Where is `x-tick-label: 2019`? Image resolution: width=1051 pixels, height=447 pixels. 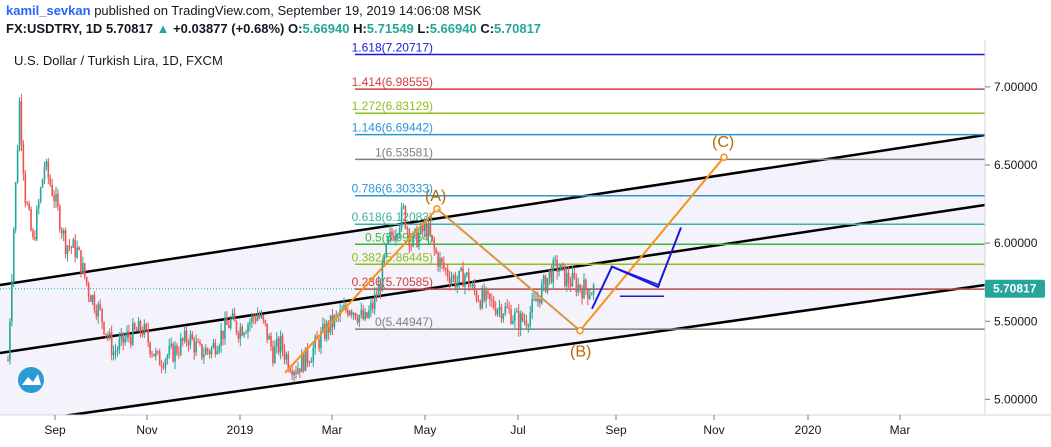
x-tick-label: 2019 is located at coordinates (240, 430).